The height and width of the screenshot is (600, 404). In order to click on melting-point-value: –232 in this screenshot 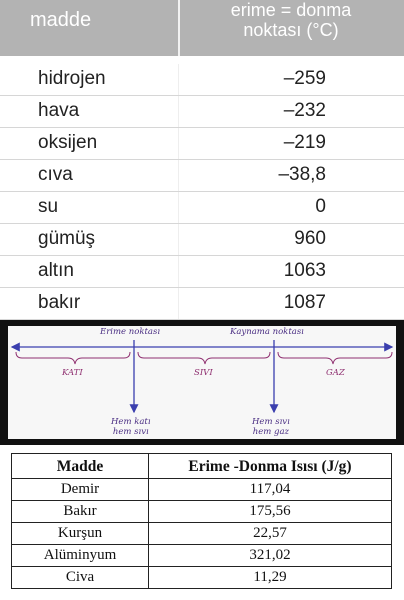, I will do `click(304, 110)`.